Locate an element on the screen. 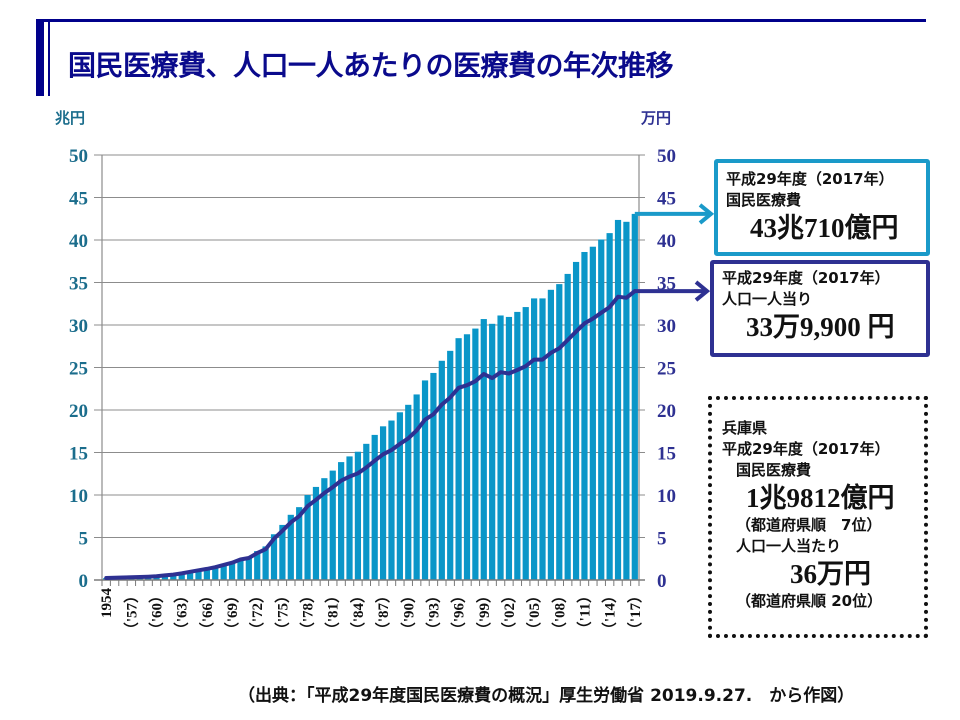 The width and height of the screenshot is (960, 720). x-tick-label: （'84） is located at coordinates (358, 612).